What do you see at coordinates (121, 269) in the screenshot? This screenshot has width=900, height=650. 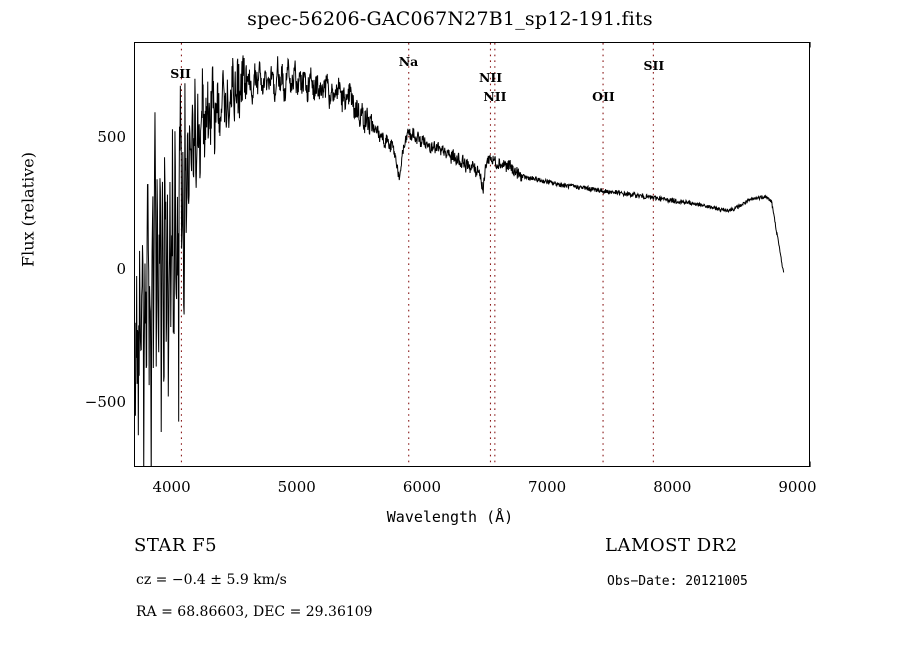 I see `y-tick-label-0: 0` at bounding box center [121, 269].